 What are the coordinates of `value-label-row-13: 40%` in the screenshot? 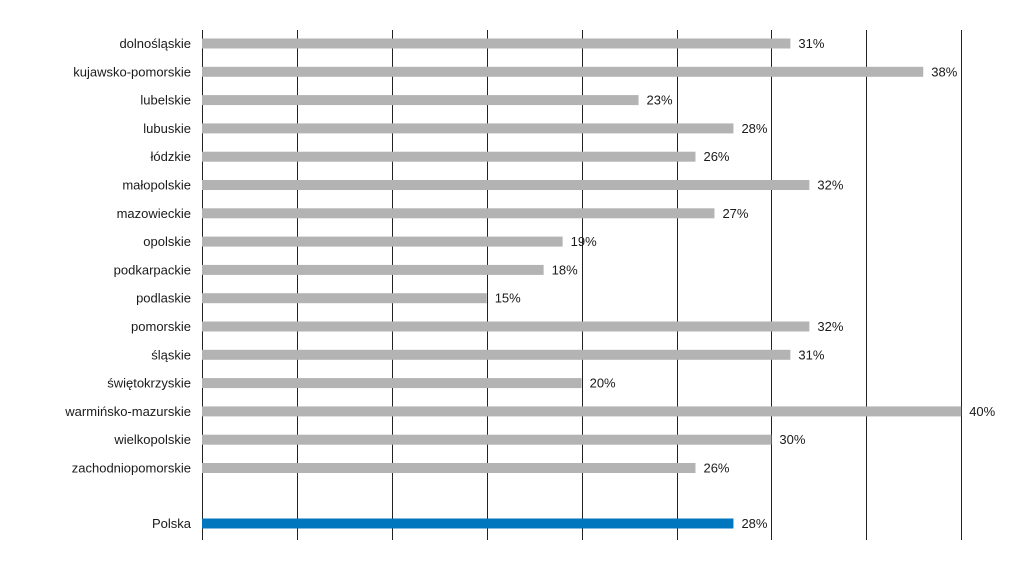 It's located at (982, 411).